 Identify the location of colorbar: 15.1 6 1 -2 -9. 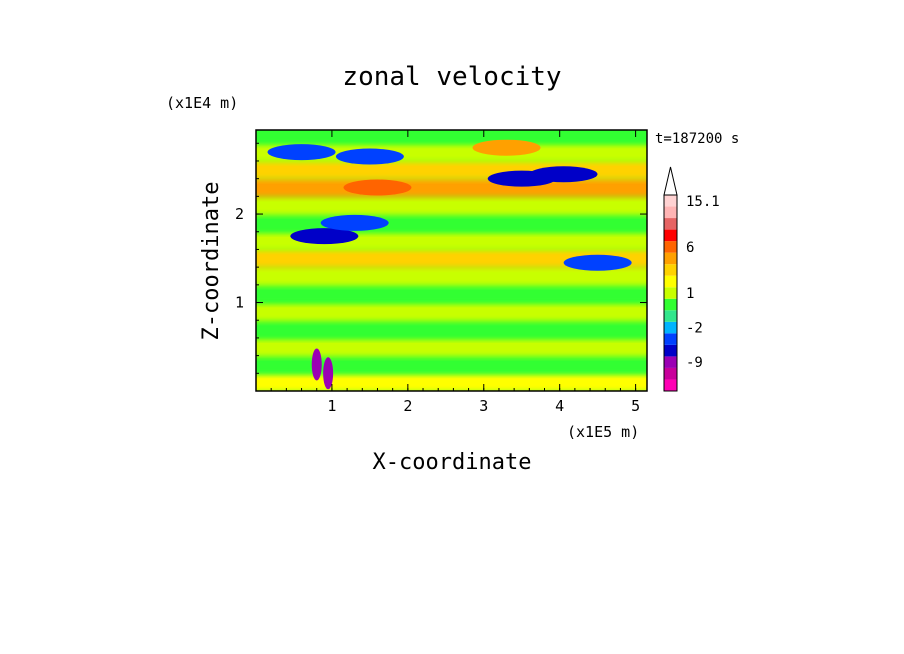
(691, 279).